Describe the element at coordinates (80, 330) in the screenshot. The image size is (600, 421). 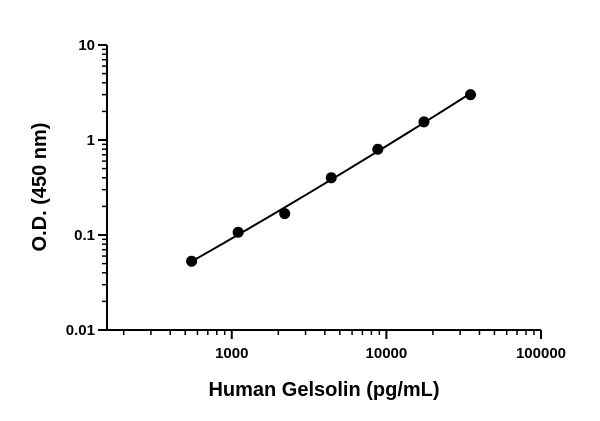
I see `y-tick-label: 0.01` at that location.